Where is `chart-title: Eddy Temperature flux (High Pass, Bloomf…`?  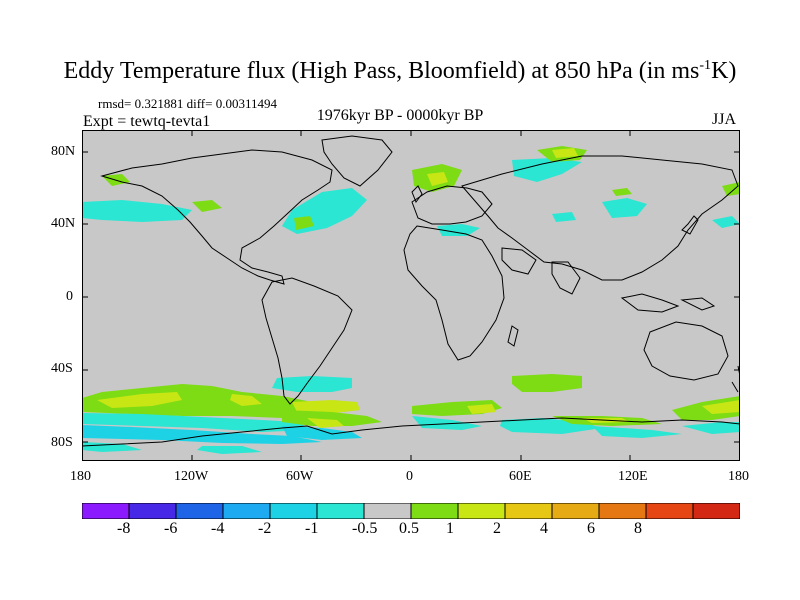 chart-title: Eddy Temperature flux (High Pass, Bloomf… is located at coordinates (400, 71).